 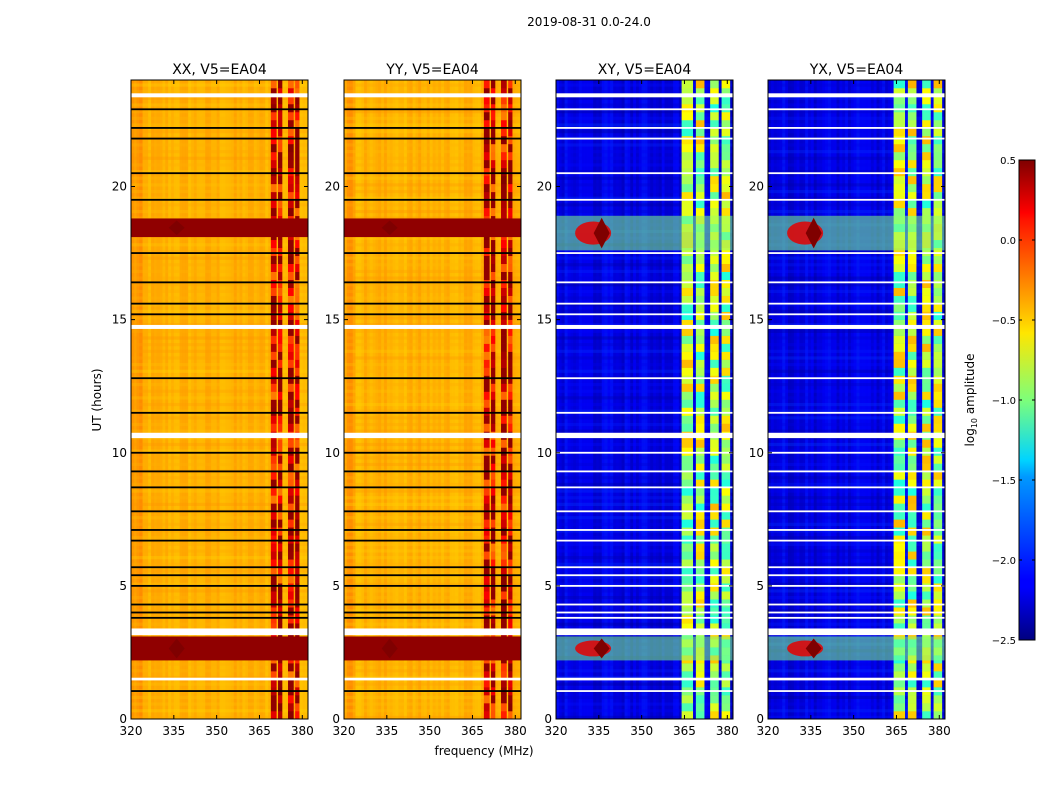 I want to click on burst-marker, so click(x=601, y=648).